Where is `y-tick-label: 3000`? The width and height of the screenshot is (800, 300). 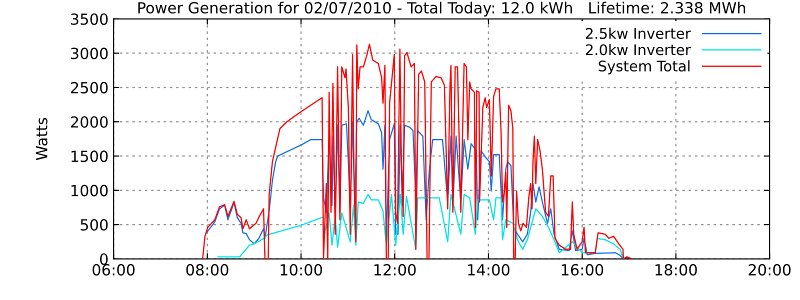
y-tick-label: 3000 is located at coordinates (89, 54).